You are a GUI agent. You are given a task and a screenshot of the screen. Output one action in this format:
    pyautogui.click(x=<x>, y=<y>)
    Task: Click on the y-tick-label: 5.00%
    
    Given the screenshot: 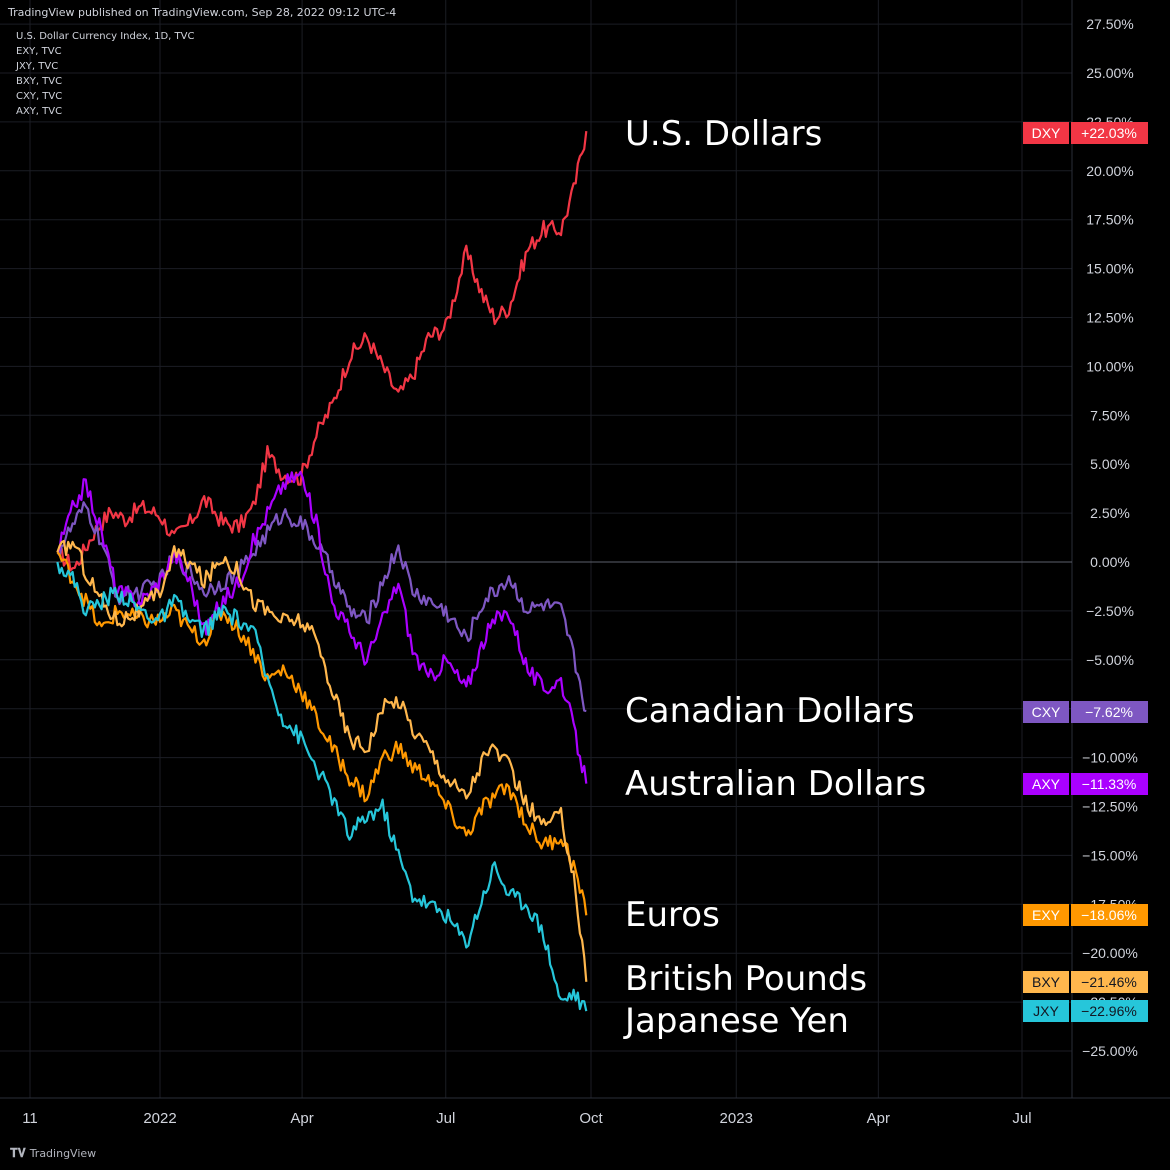 What is the action you would take?
    pyautogui.click(x=1110, y=464)
    